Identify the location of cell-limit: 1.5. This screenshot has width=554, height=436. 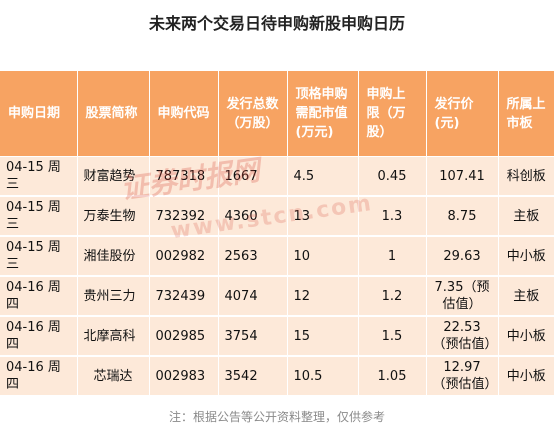
(392, 336).